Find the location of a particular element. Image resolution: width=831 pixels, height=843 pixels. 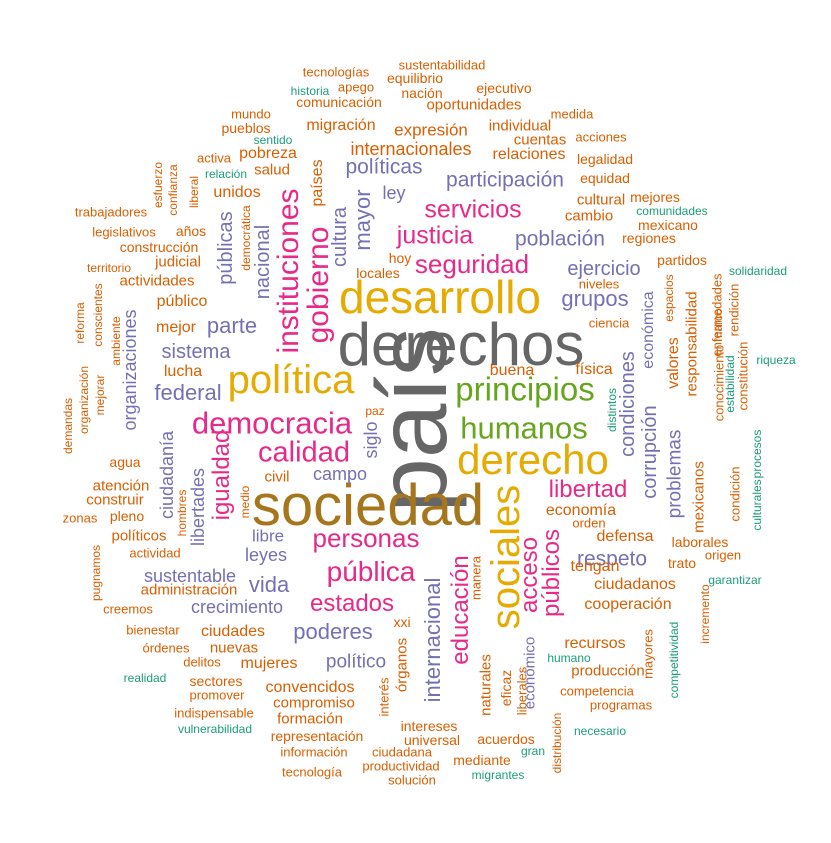

word: comunidades is located at coordinates (672, 211).